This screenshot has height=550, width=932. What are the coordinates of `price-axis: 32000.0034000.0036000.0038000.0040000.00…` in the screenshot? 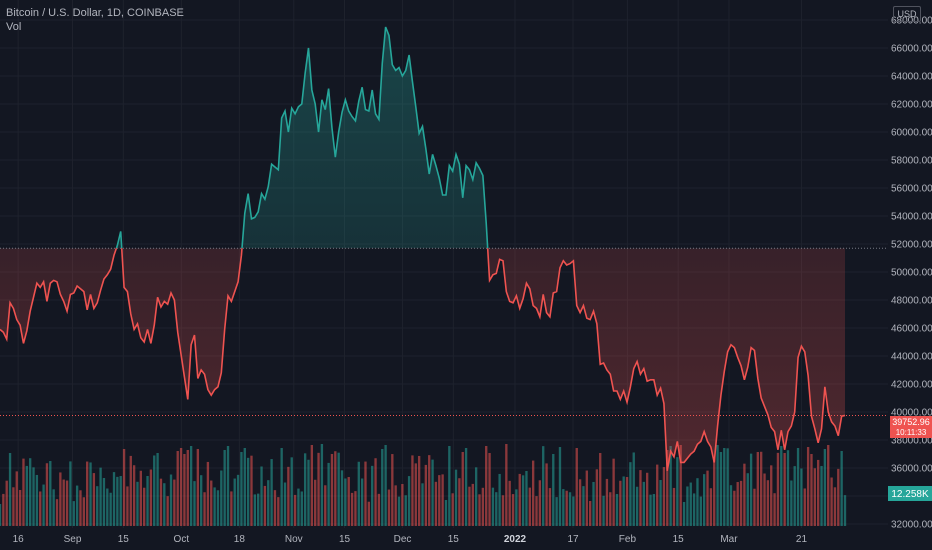 It's located at (911, 273).